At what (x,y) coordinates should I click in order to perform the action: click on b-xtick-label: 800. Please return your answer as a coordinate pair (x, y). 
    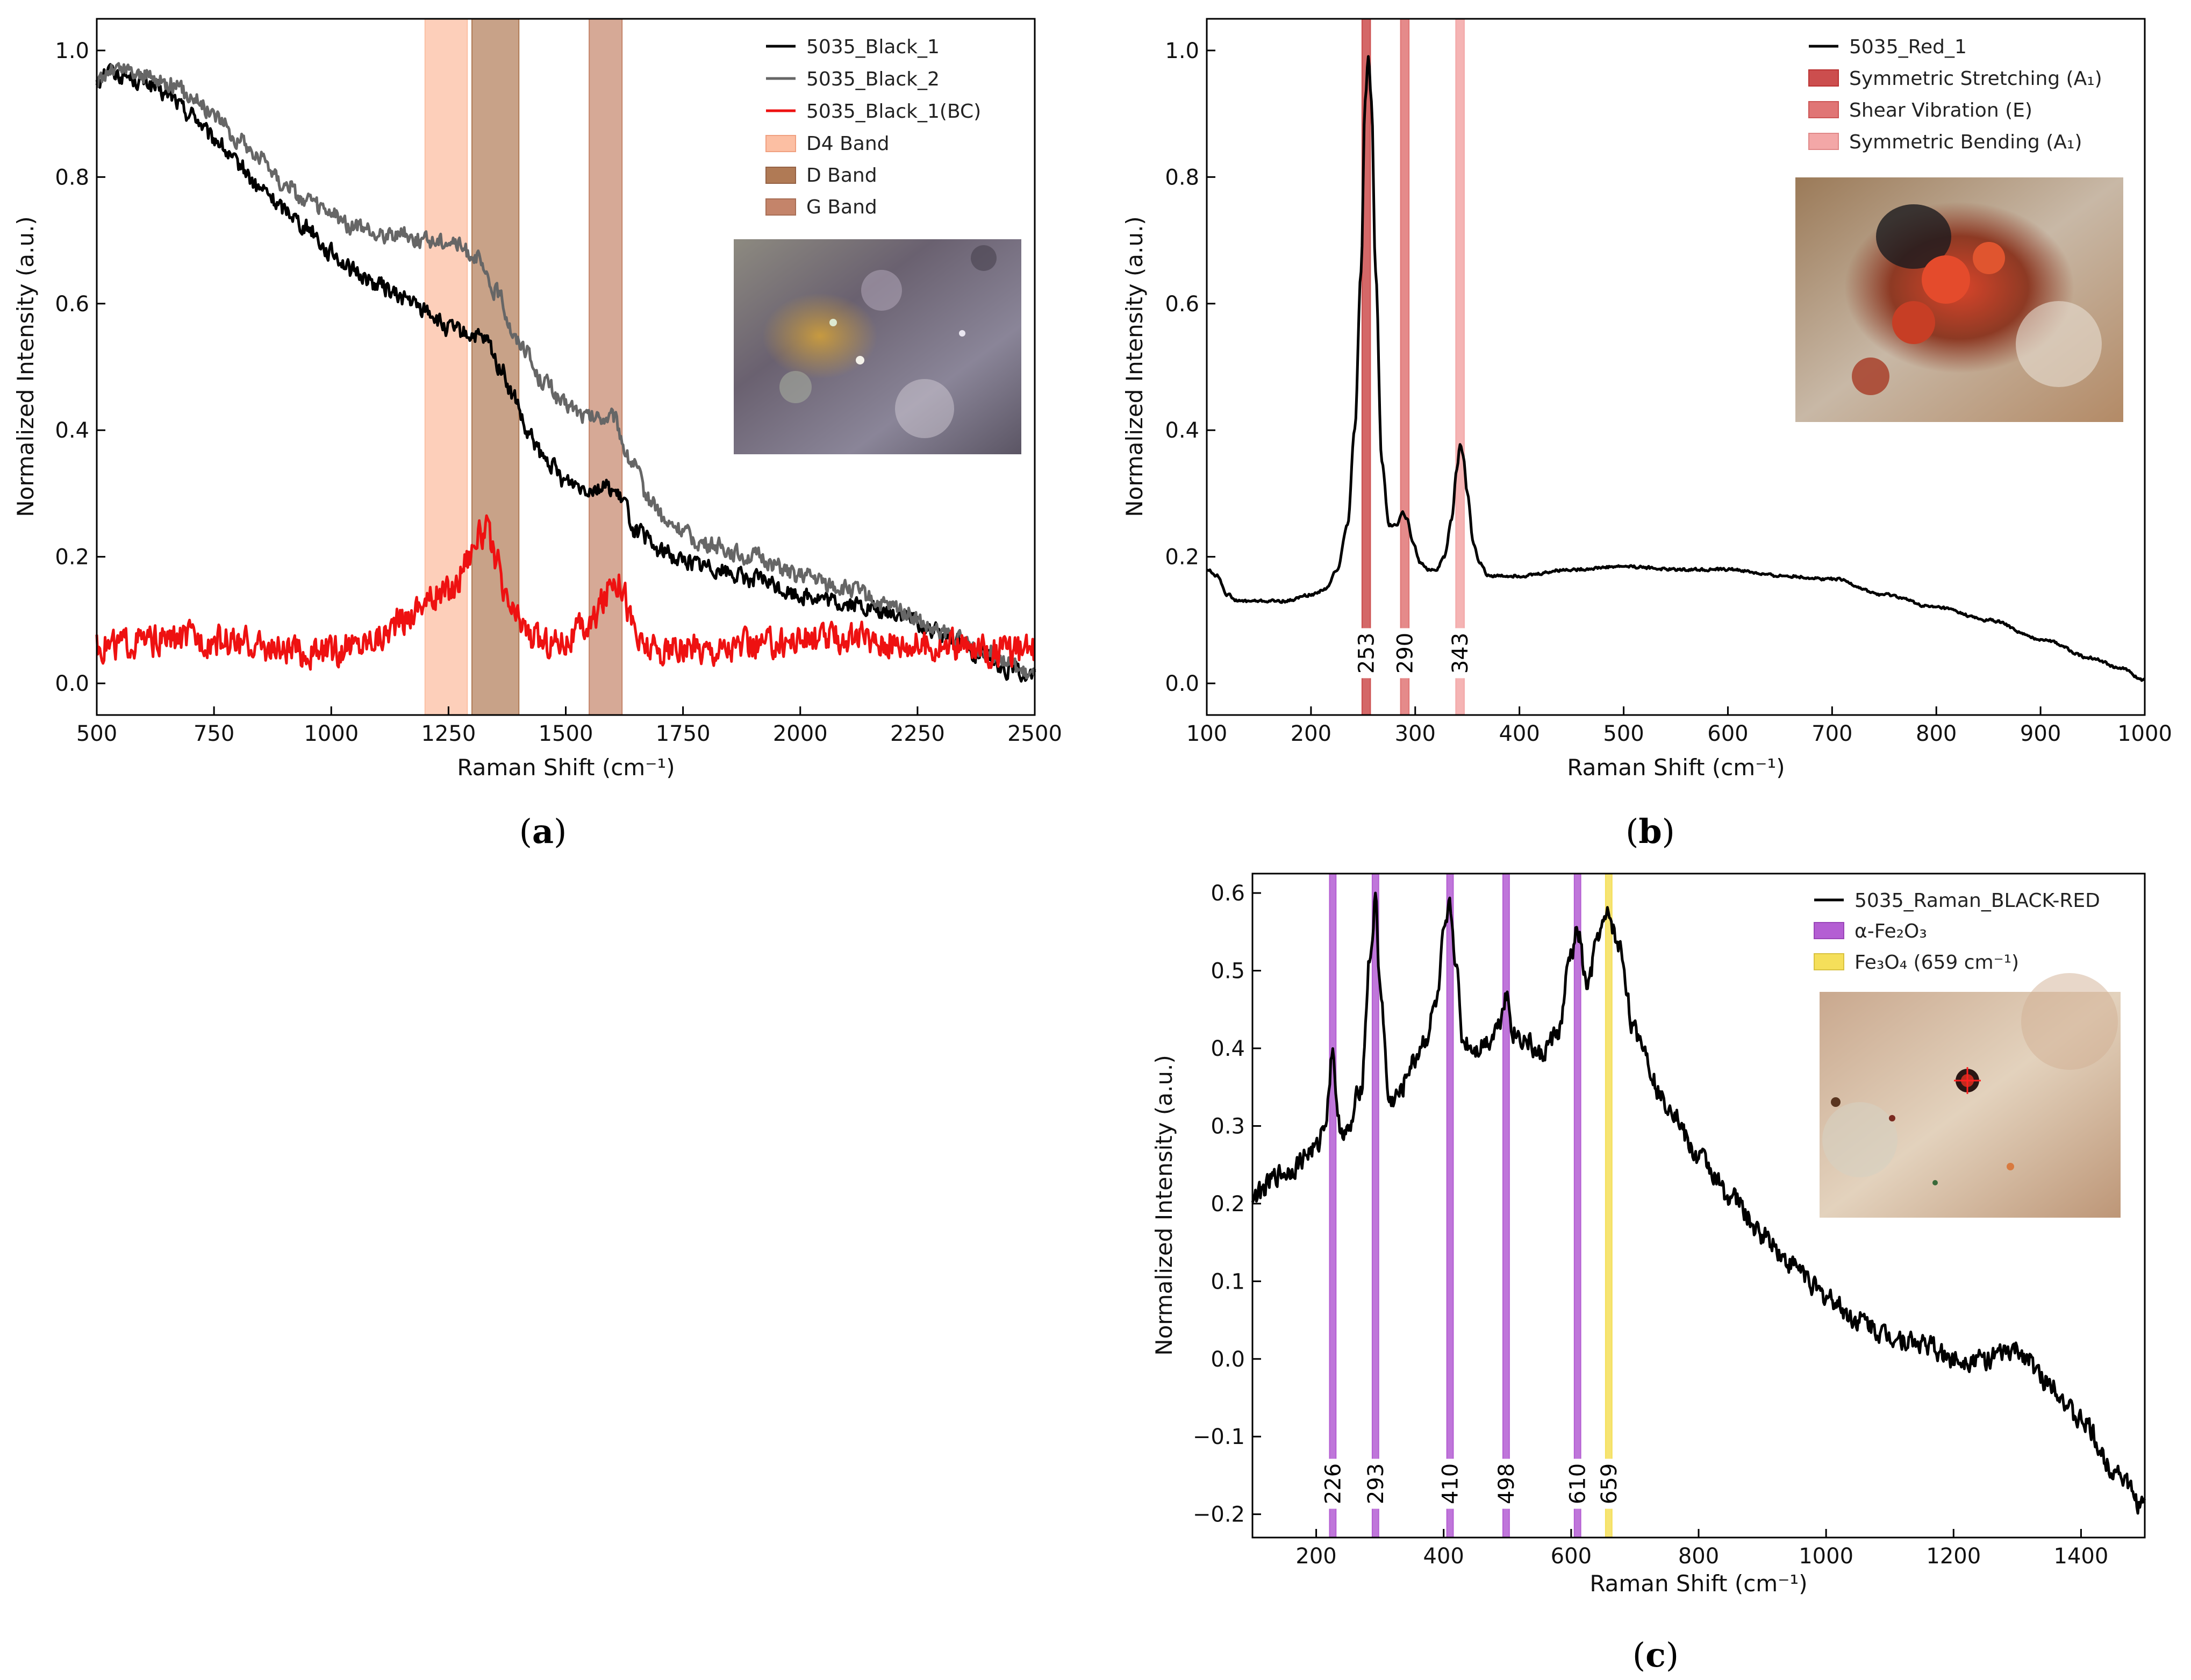
    Looking at the image, I should click on (1936, 733).